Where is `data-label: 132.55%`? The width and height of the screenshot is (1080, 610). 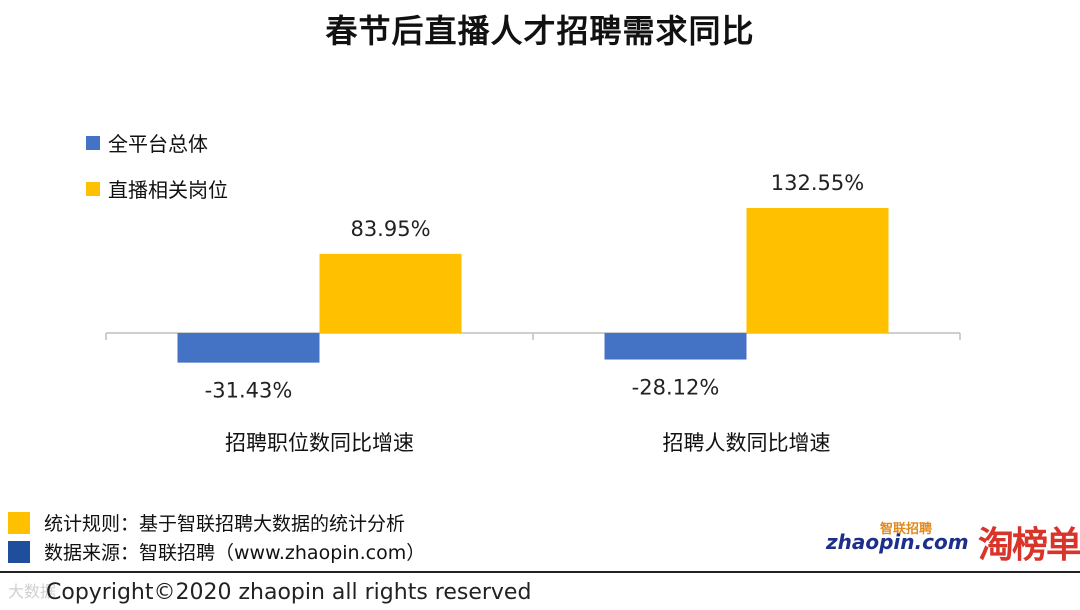
data-label: 132.55% is located at coordinates (817, 183).